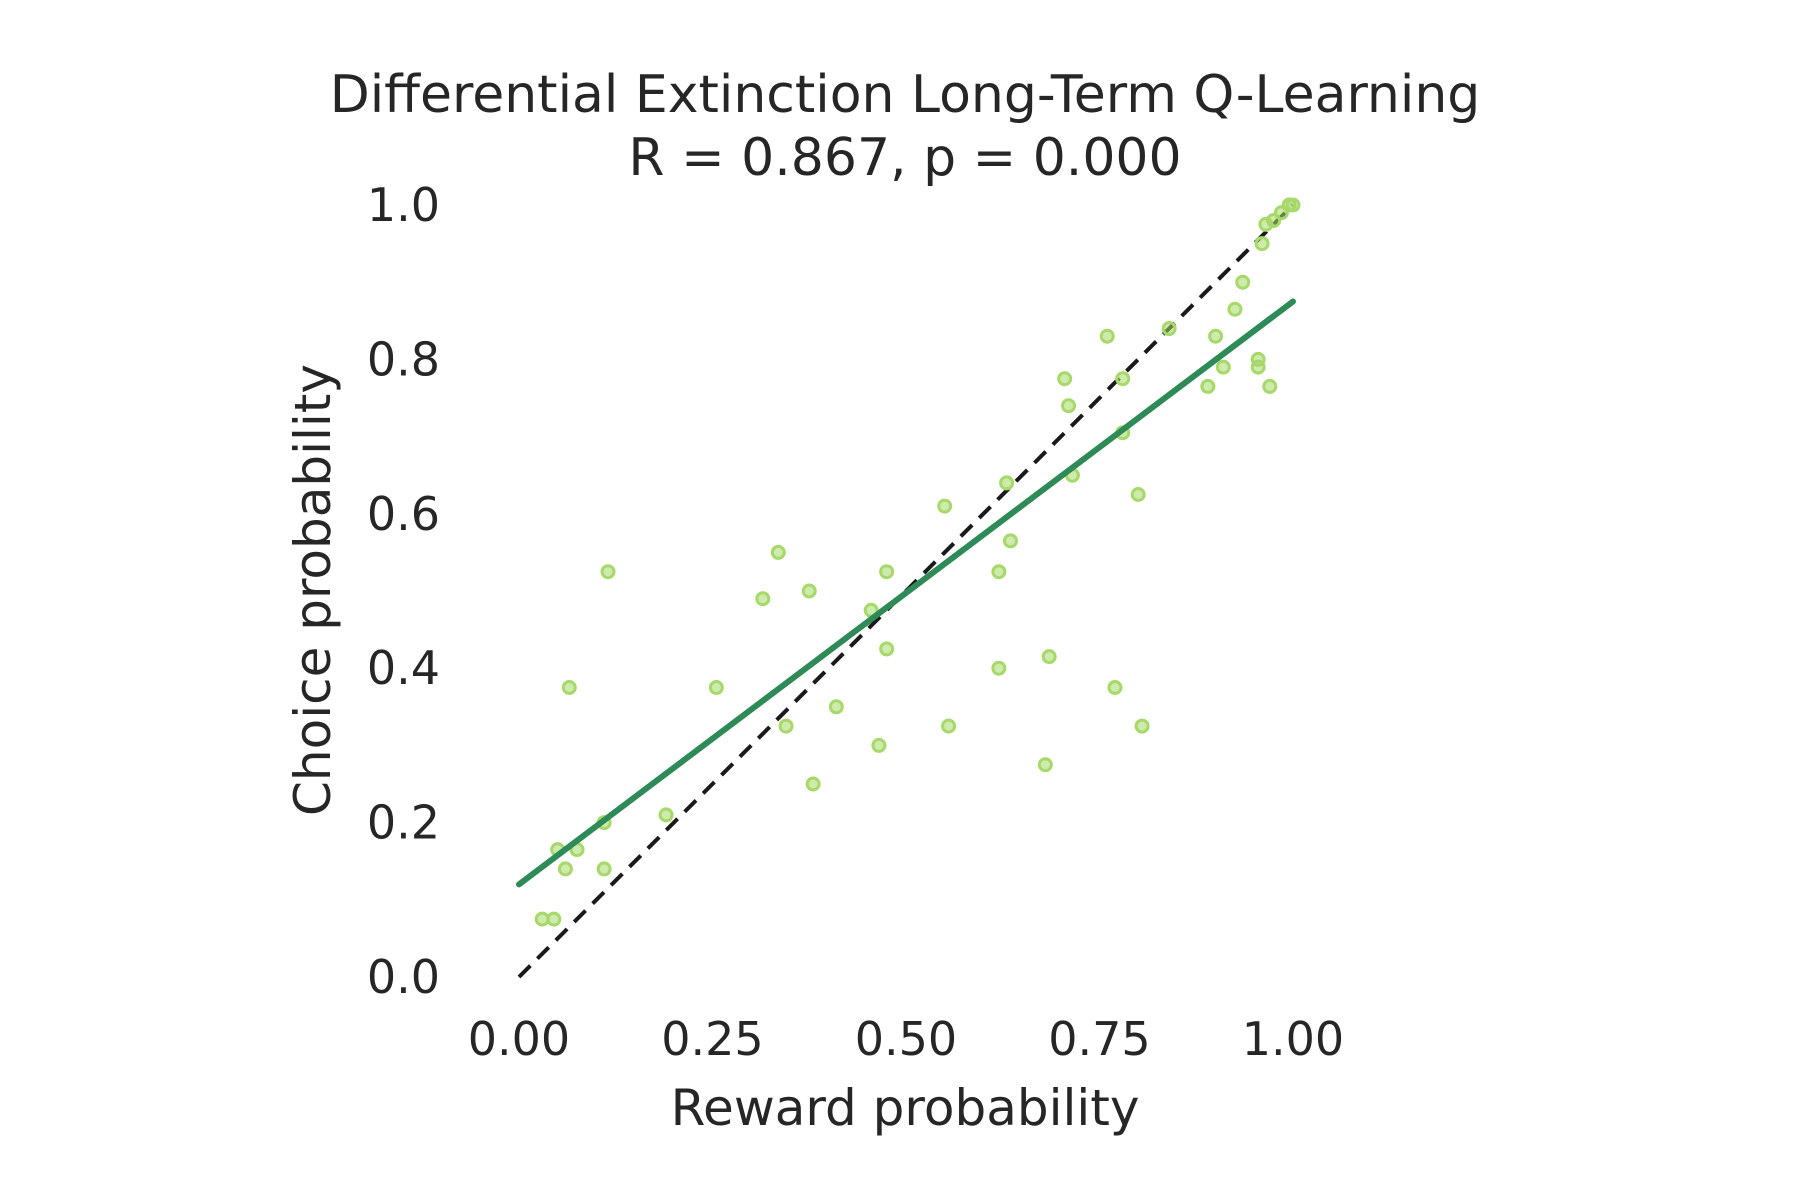 This screenshot has height=1200, width=1800. What do you see at coordinates (1293, 1039) in the screenshot?
I see `x-tick-label: 1.00` at bounding box center [1293, 1039].